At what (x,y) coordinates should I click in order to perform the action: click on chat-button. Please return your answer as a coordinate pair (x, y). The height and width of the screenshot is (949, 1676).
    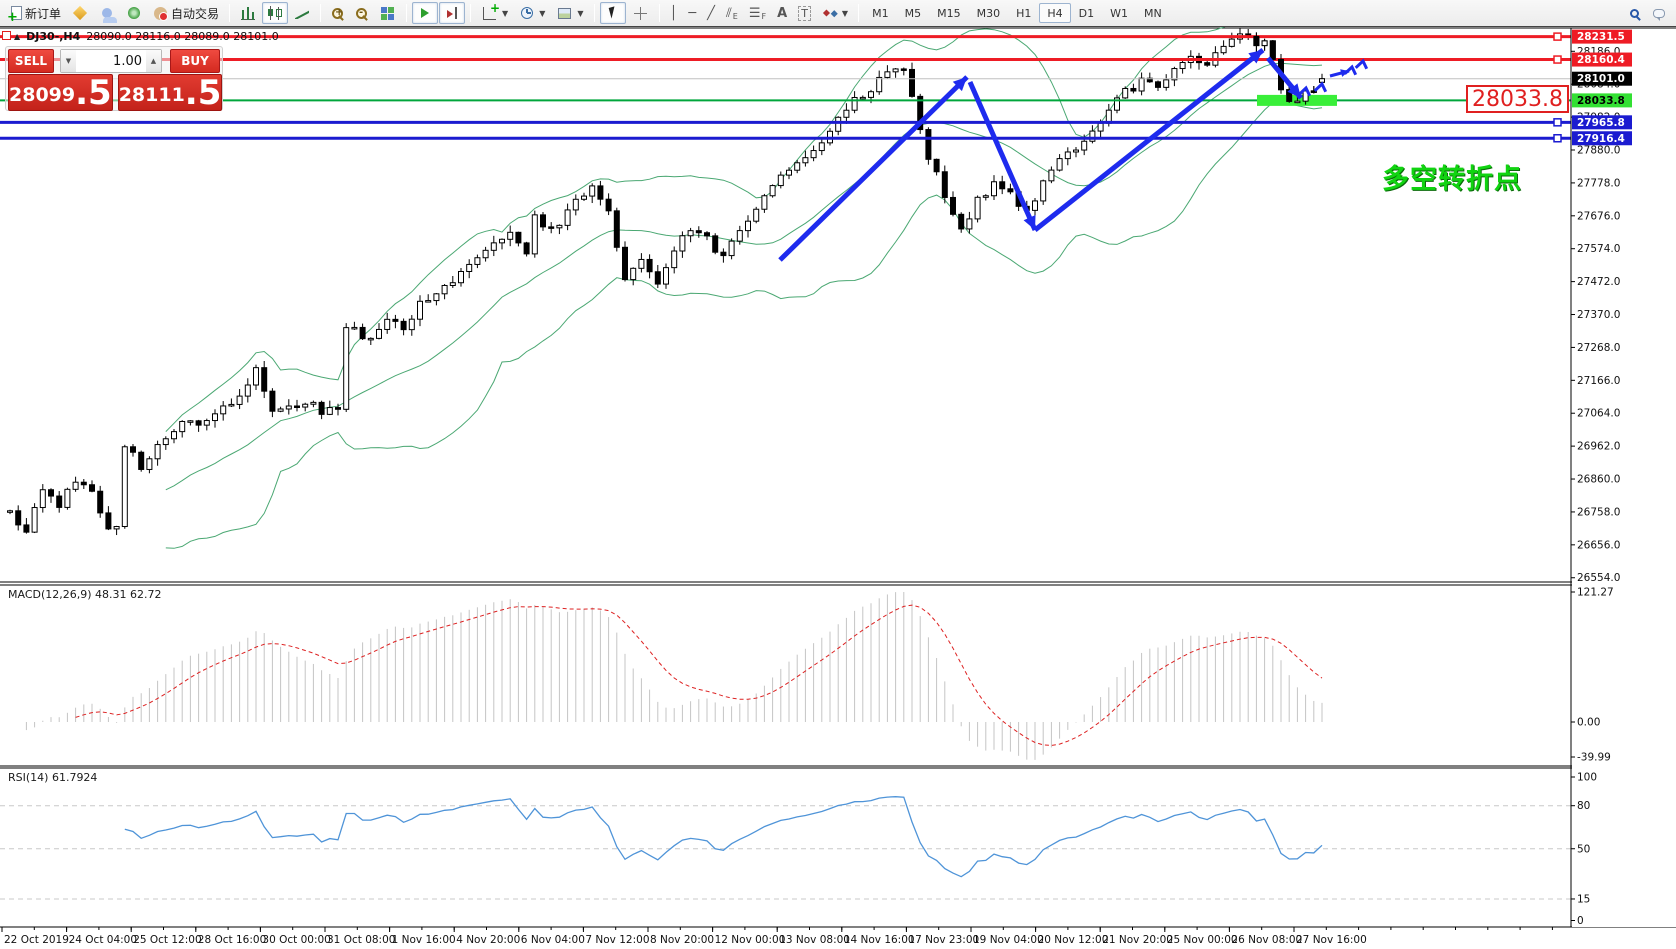
    Looking at the image, I should click on (1659, 13).